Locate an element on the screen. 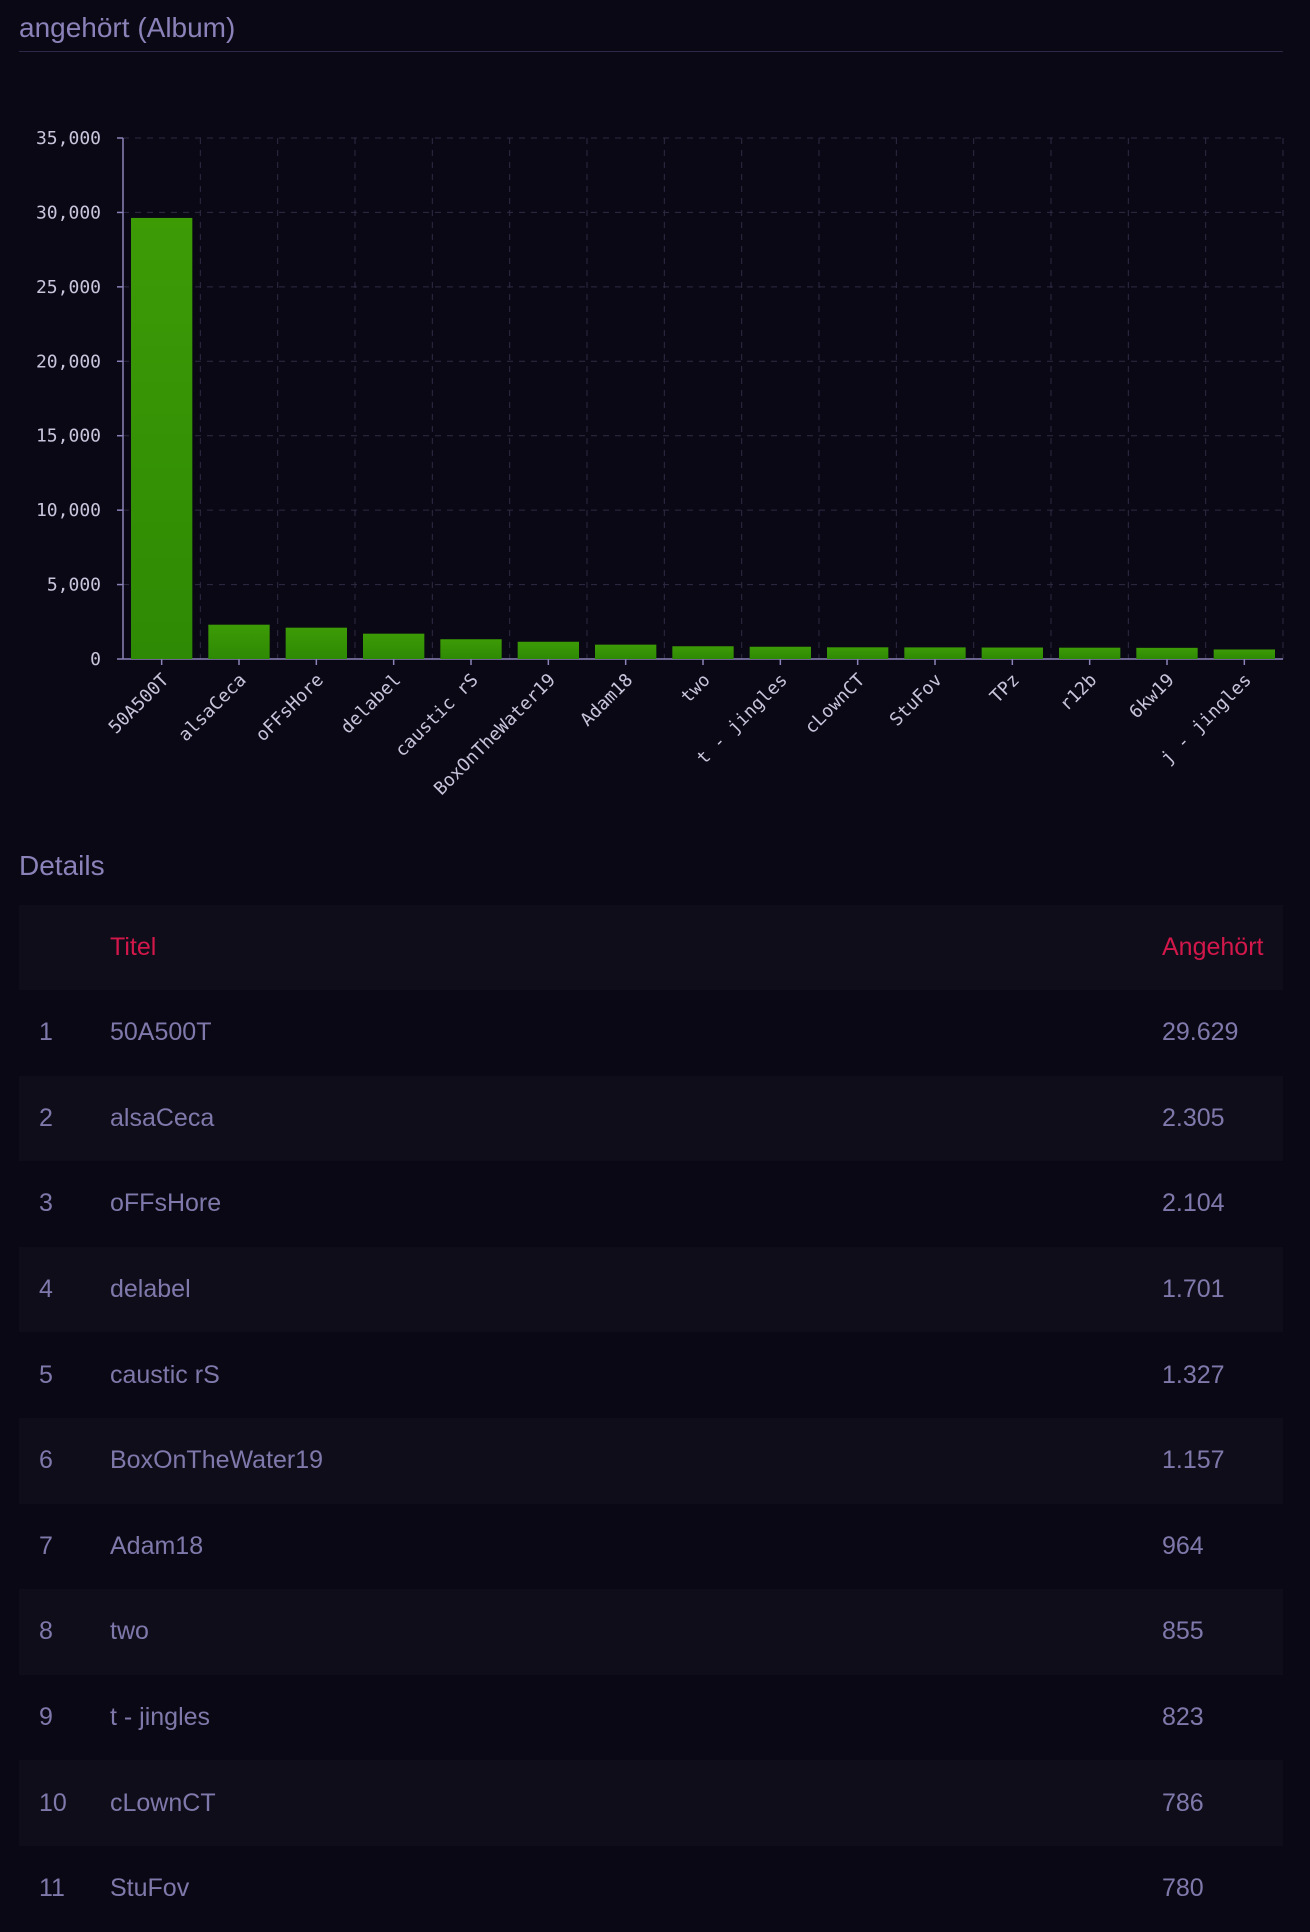 The image size is (1310, 1932). y-tick-label: 20,000 is located at coordinates (68, 361).